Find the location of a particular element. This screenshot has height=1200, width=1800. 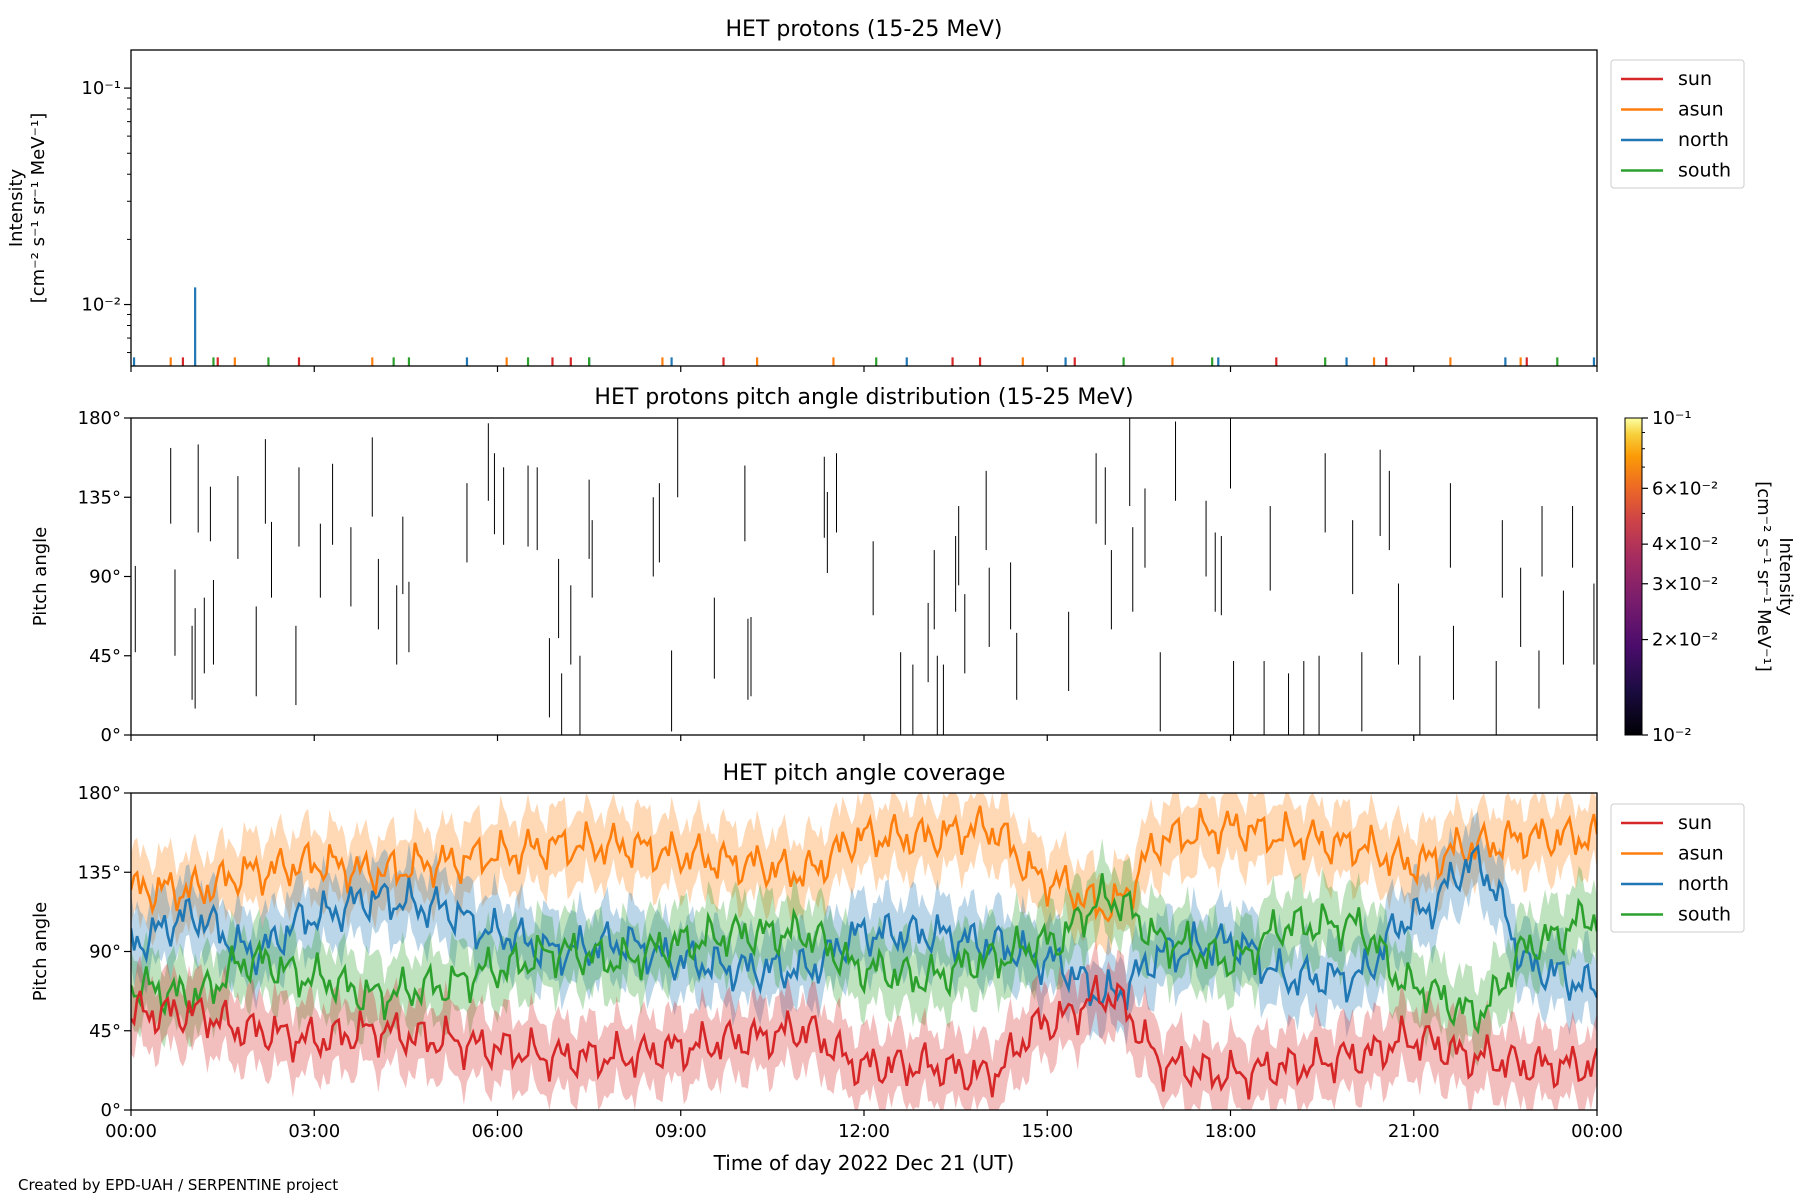

panel1-y-label-line-1: Intensity is located at coordinates (16, 207).